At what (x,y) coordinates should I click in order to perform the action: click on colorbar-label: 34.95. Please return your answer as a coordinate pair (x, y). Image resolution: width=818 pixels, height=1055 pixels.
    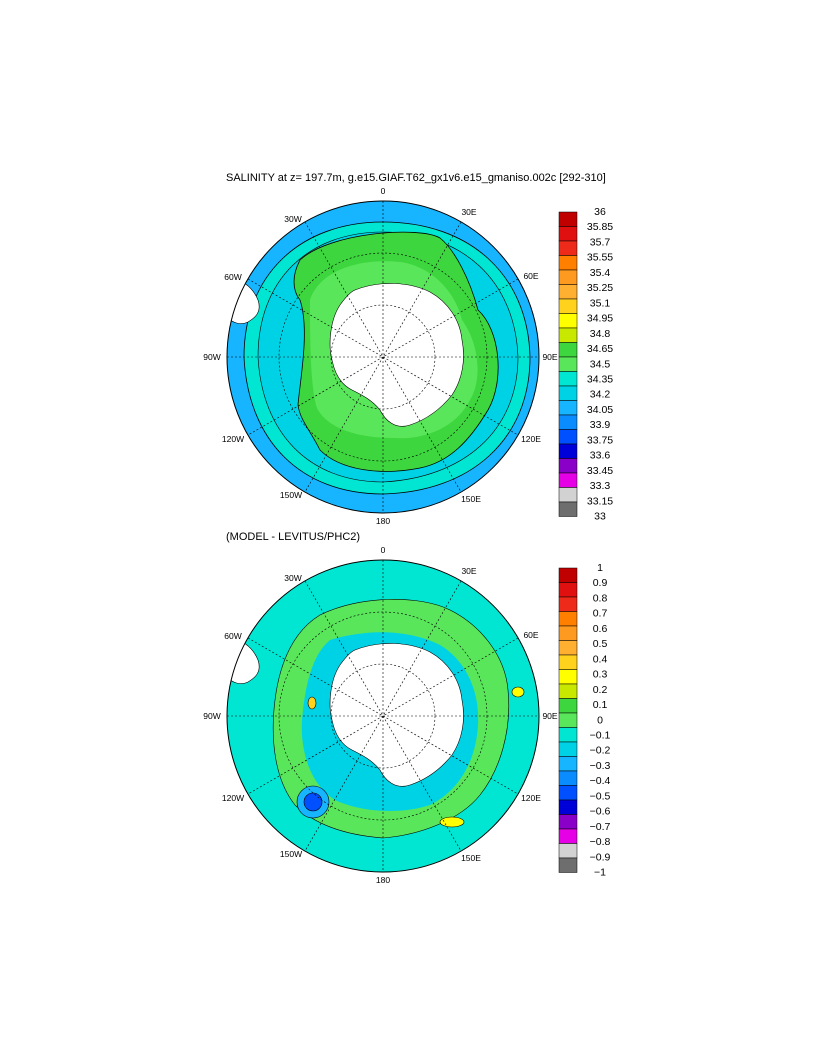
    Looking at the image, I should click on (600, 319).